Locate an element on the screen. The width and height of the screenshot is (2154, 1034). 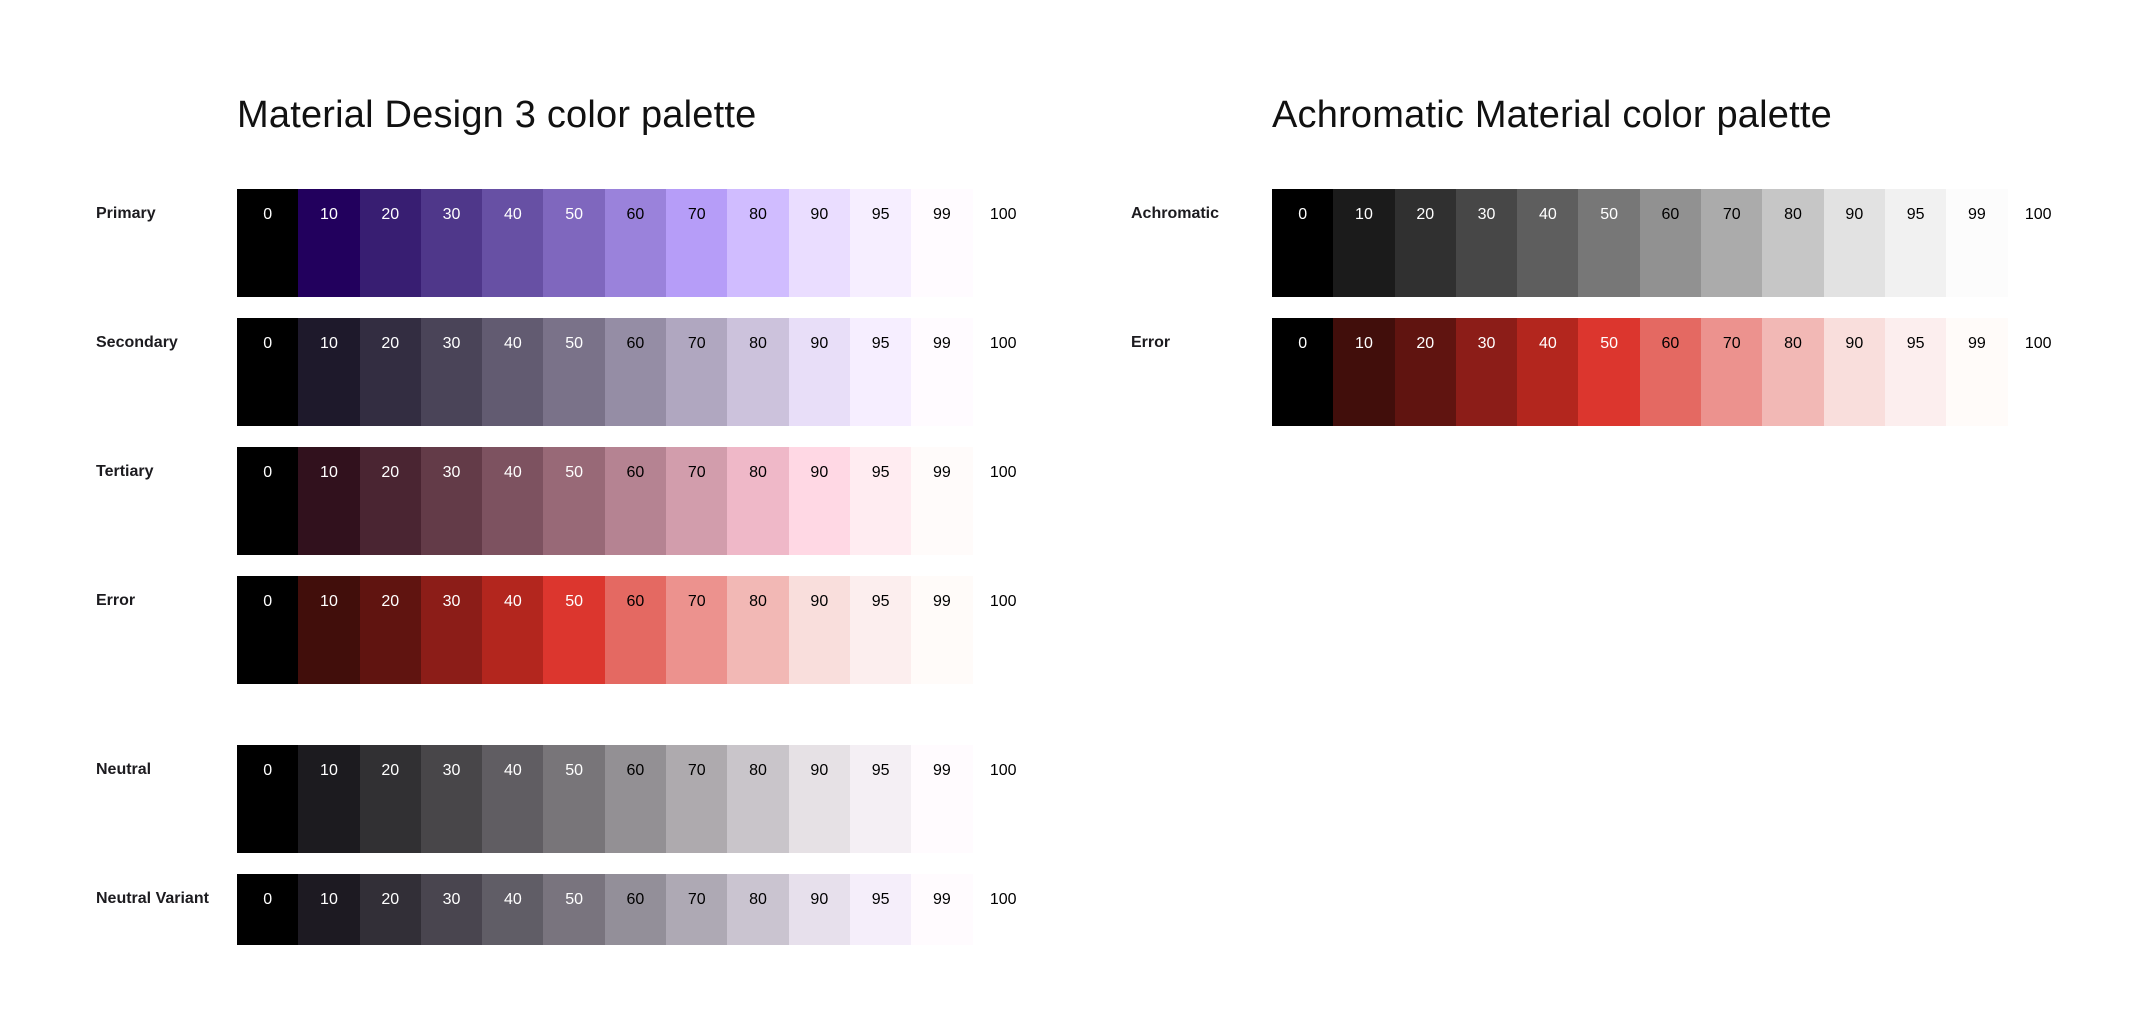
swatch-strip-achromatic-error: 0 10 20 30 40 50 60 70 80 90 95 99 100 is located at coordinates (1670, 372).